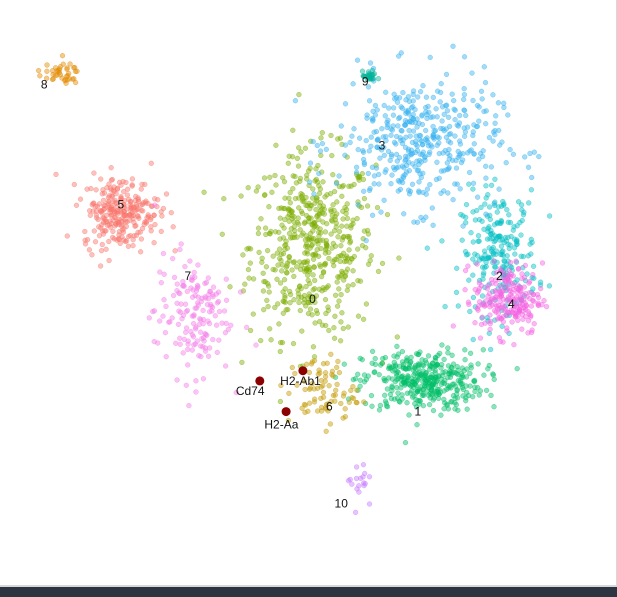 This screenshot has height=597, width=617. I want to click on gene-marker-h2-ab1, so click(303, 371).